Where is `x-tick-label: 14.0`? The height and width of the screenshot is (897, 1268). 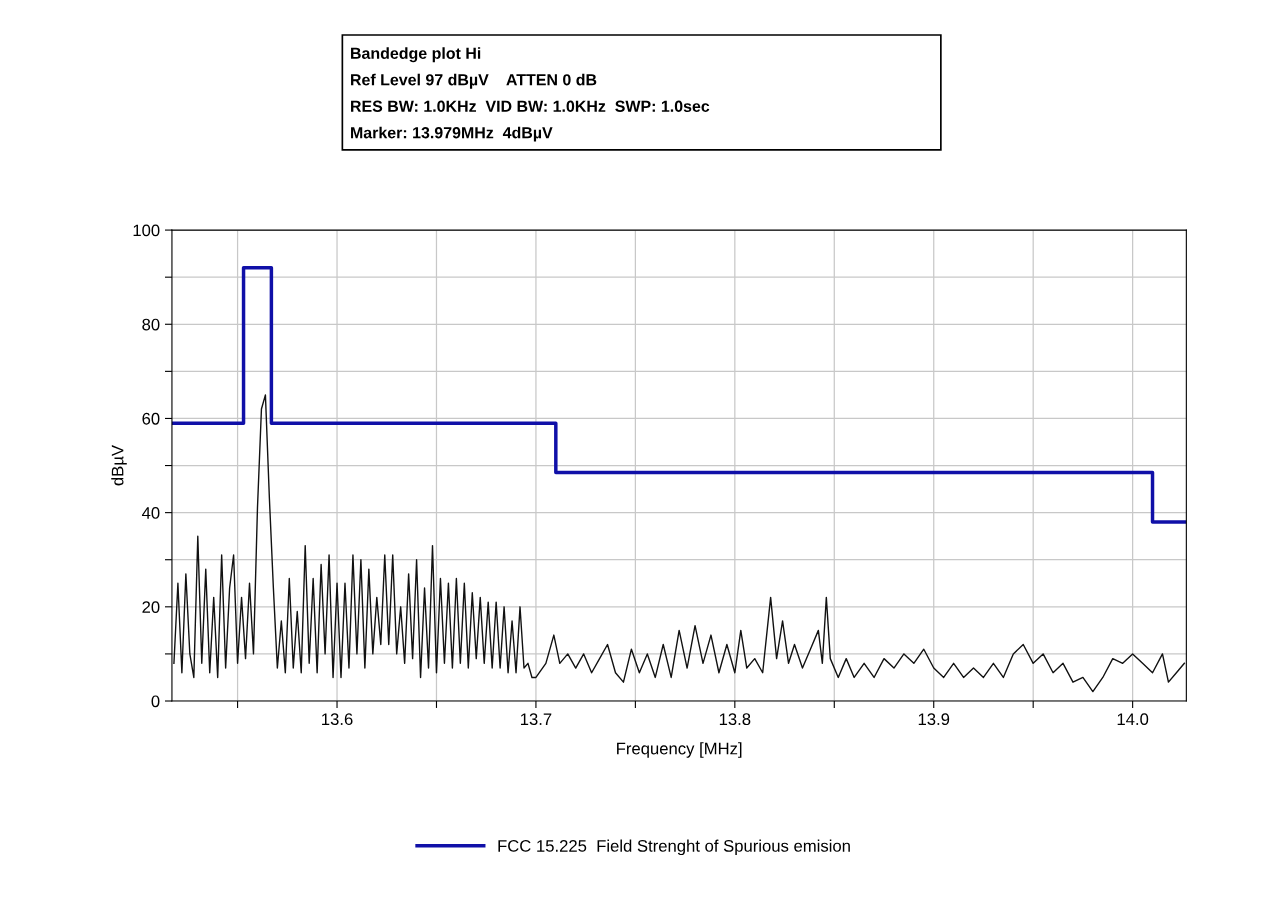 x-tick-label: 14.0 is located at coordinates (1133, 719).